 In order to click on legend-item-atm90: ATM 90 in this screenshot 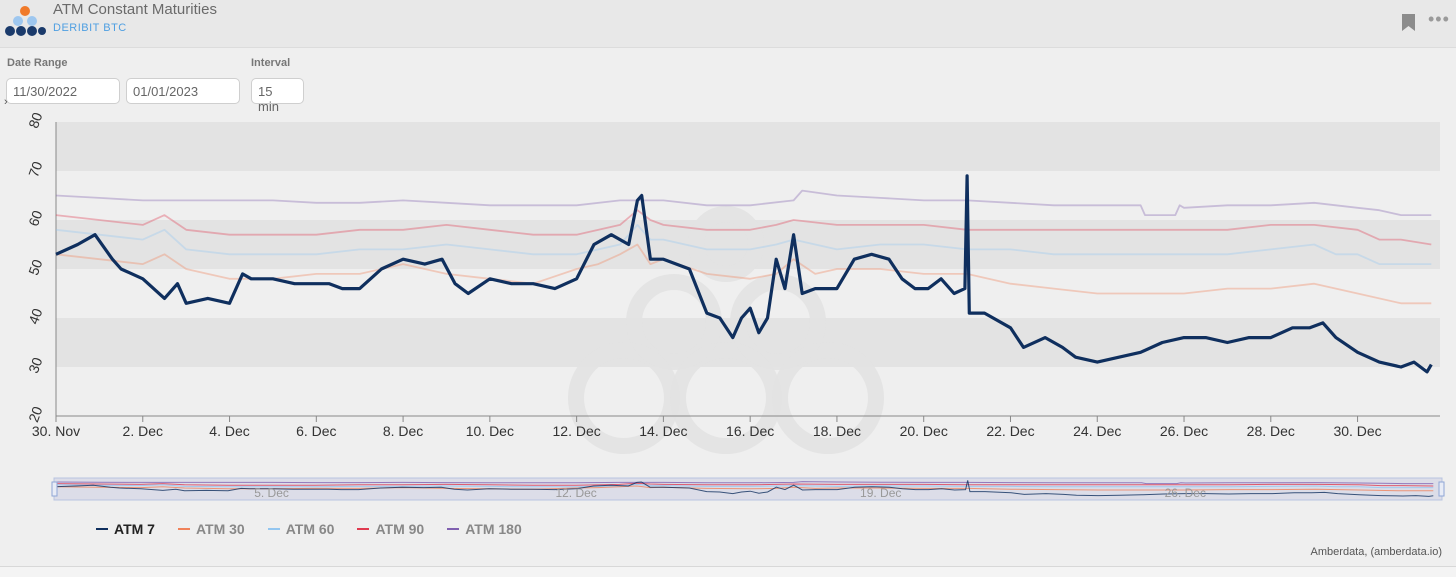, I will do `click(390, 529)`.